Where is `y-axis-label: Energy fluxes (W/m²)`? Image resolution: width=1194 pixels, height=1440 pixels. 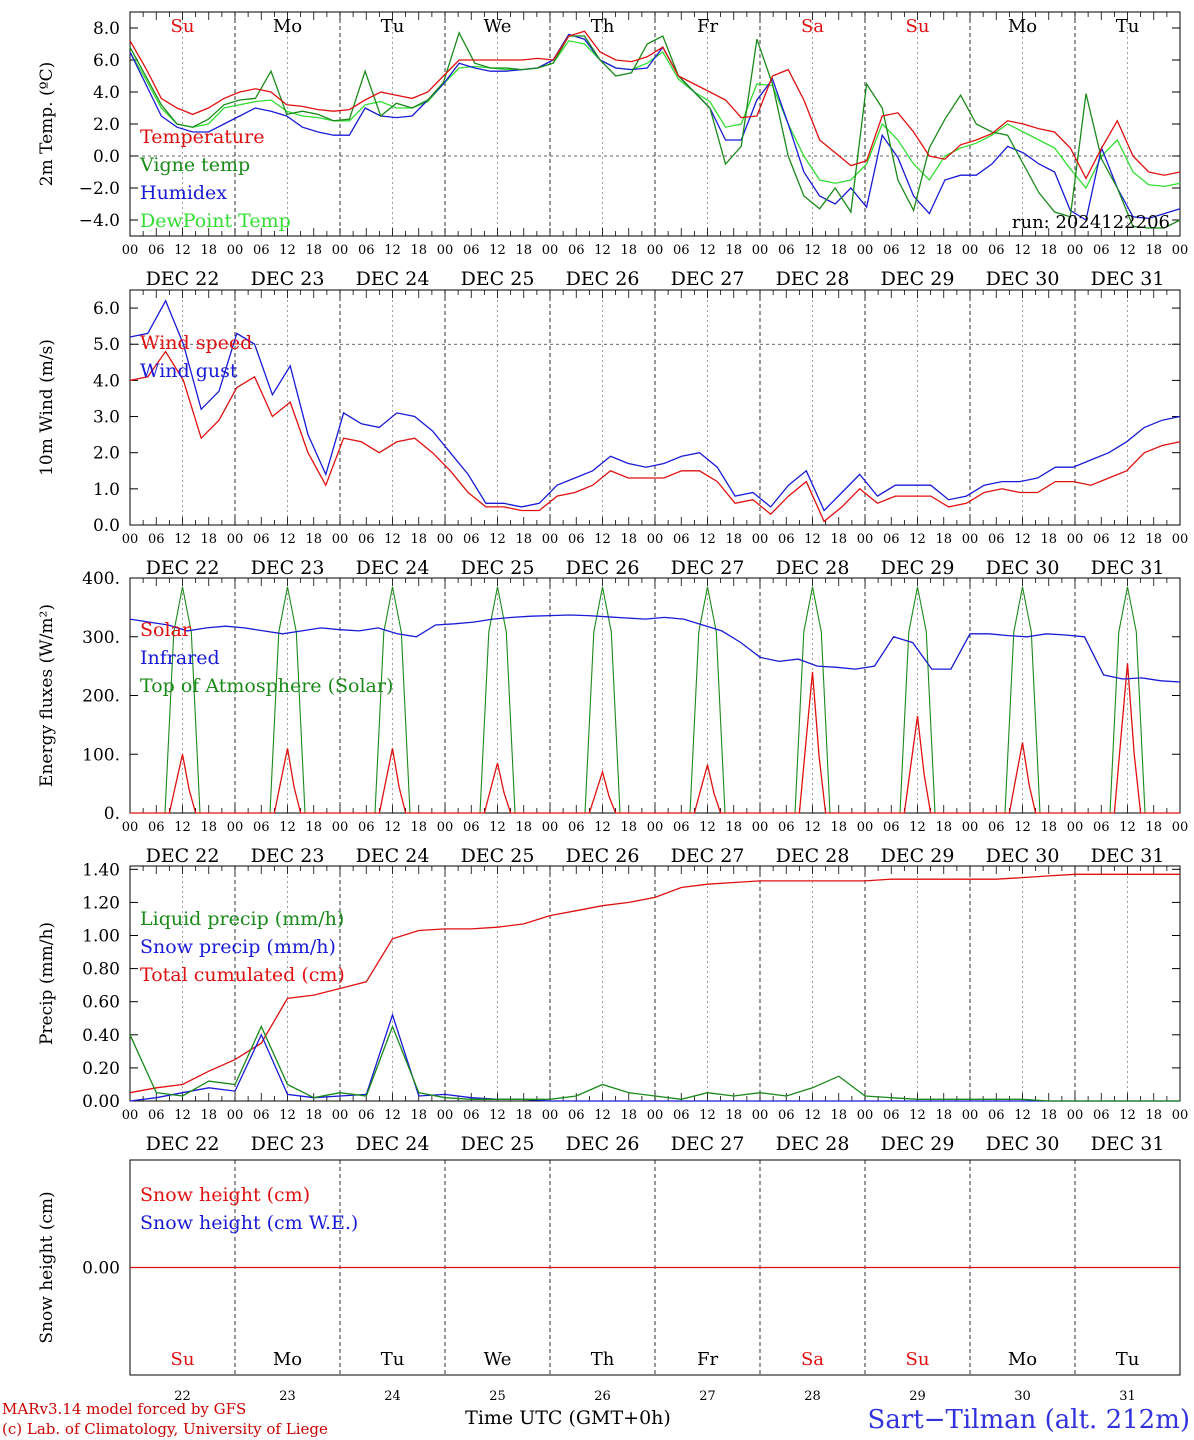 y-axis-label: Energy fluxes (W/m²) is located at coordinates (47, 695).